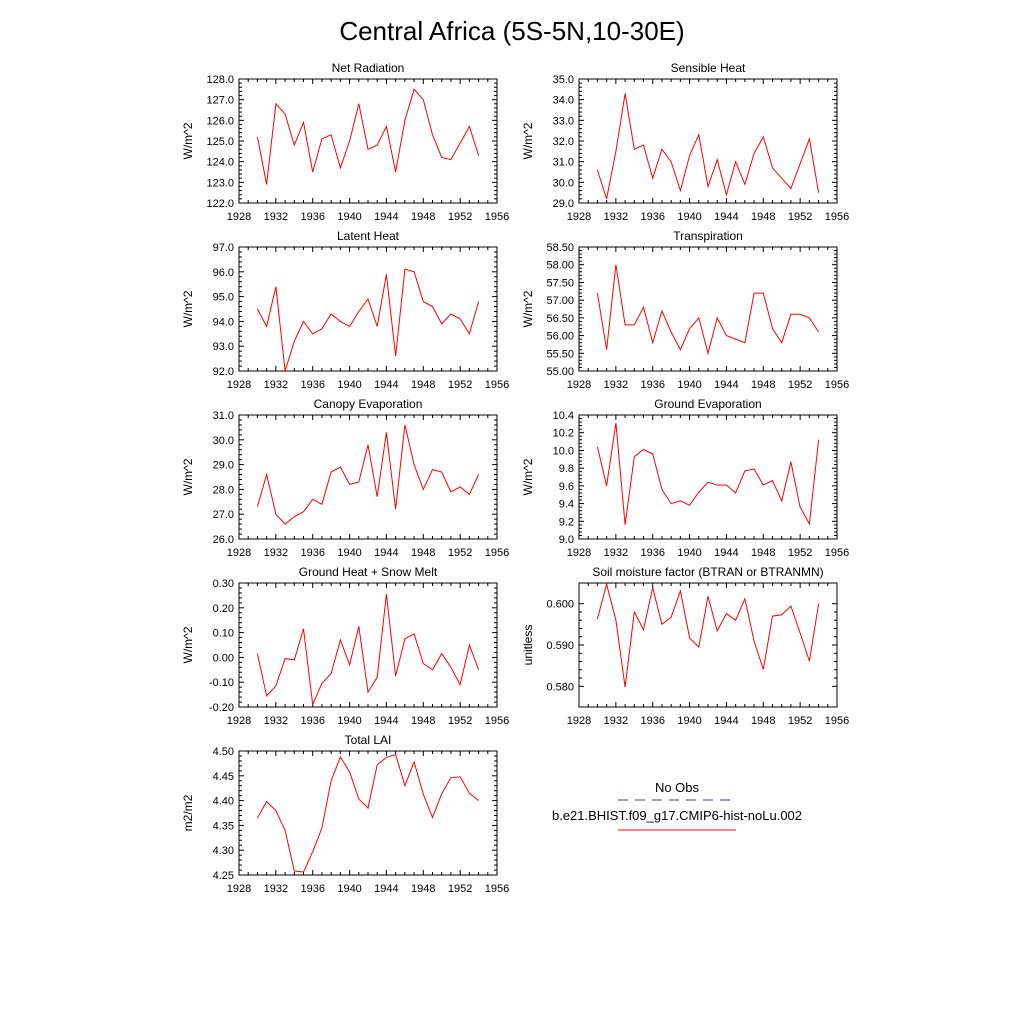 This screenshot has width=1024, height=1024. Describe the element at coordinates (563, 416) in the screenshot. I see `y-tick-label: 10.4` at that location.